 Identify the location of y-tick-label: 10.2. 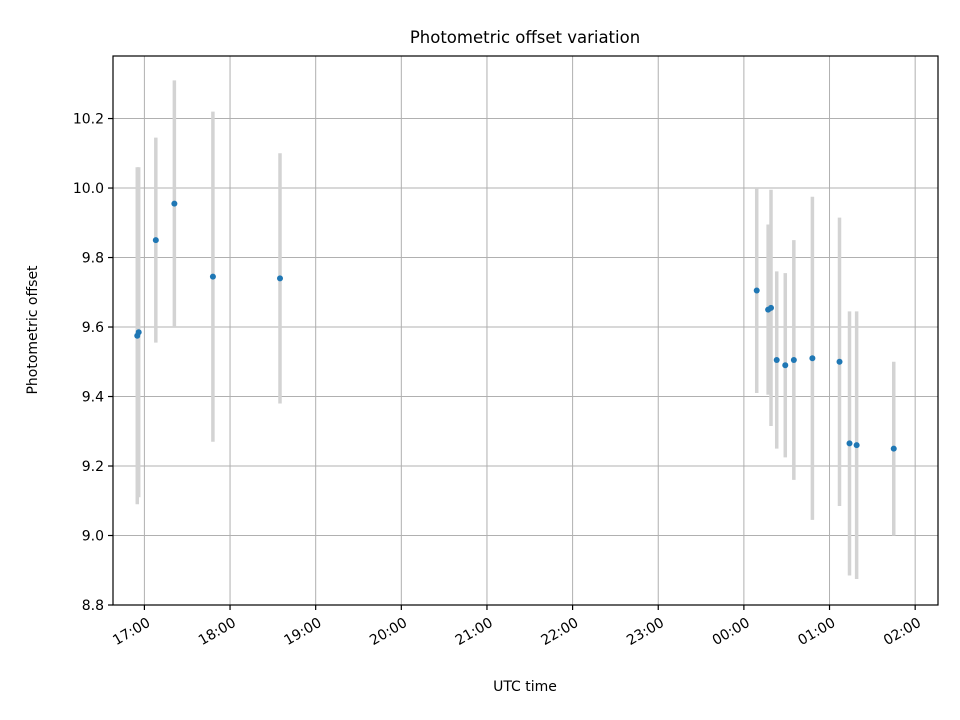
(88, 120).